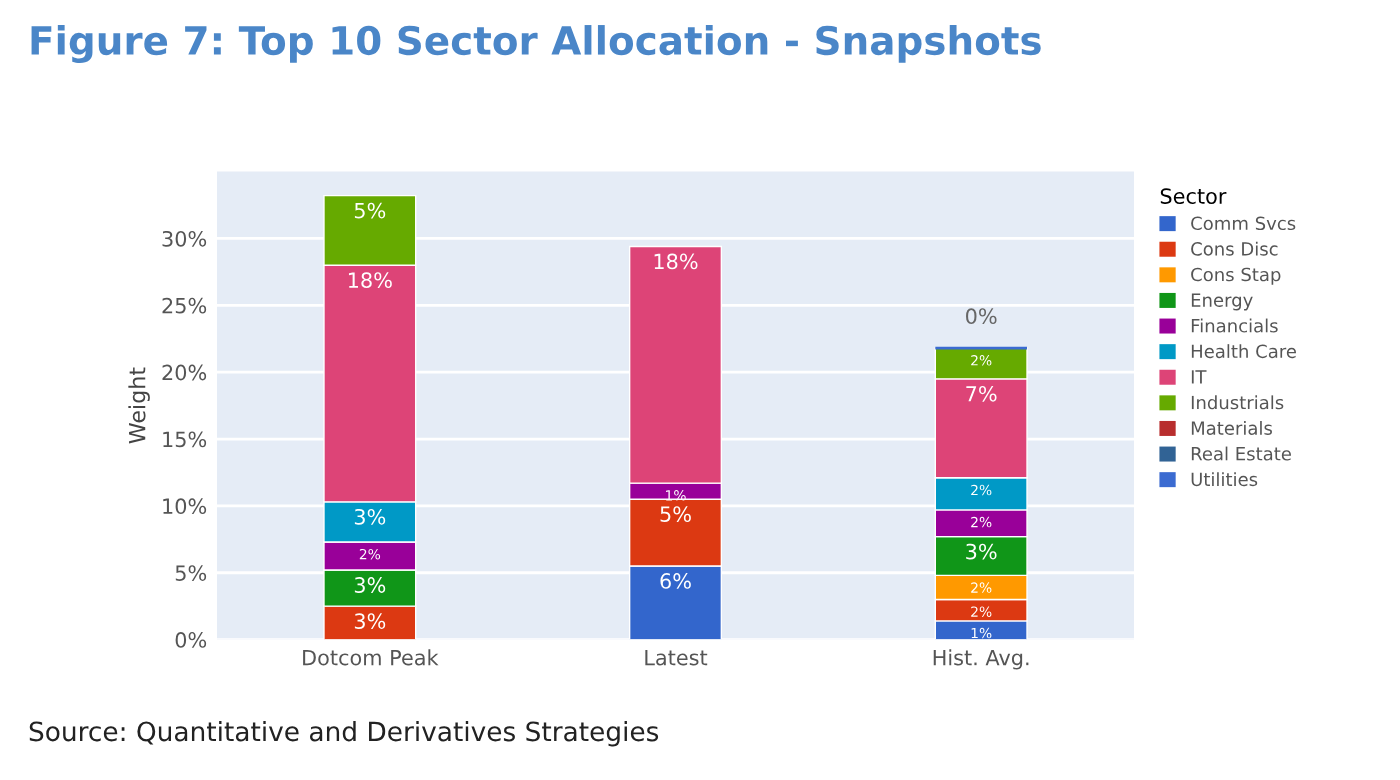 This screenshot has height=780, width=1400. What do you see at coordinates (1222, 302) in the screenshot?
I see `legend-label: Energy` at bounding box center [1222, 302].